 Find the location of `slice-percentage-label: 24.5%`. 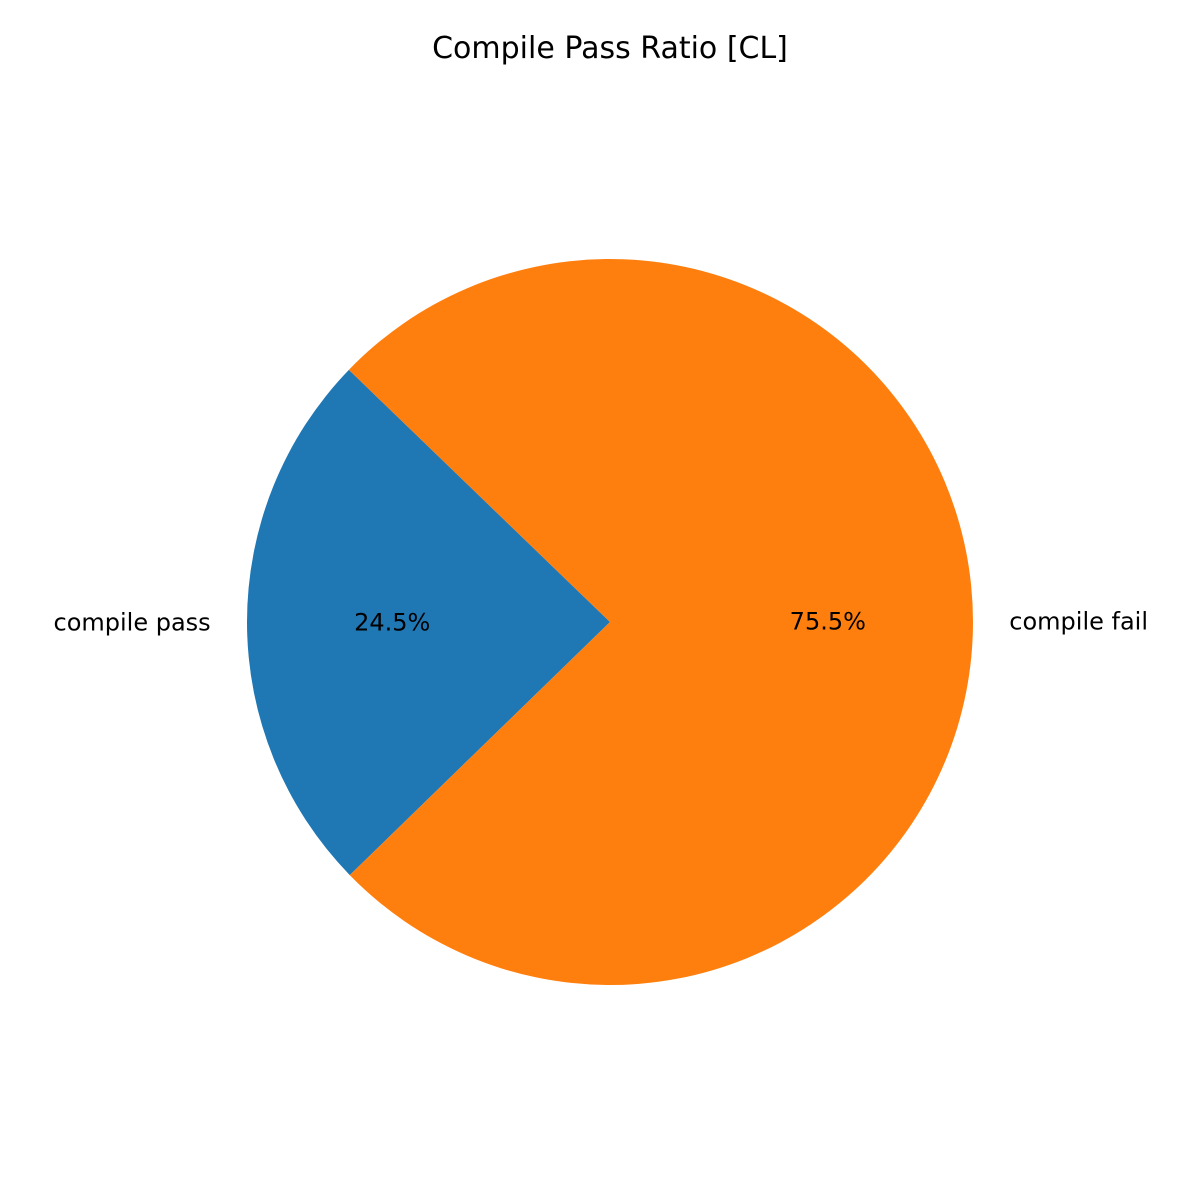

slice-percentage-label: 24.5% is located at coordinates (392, 622).